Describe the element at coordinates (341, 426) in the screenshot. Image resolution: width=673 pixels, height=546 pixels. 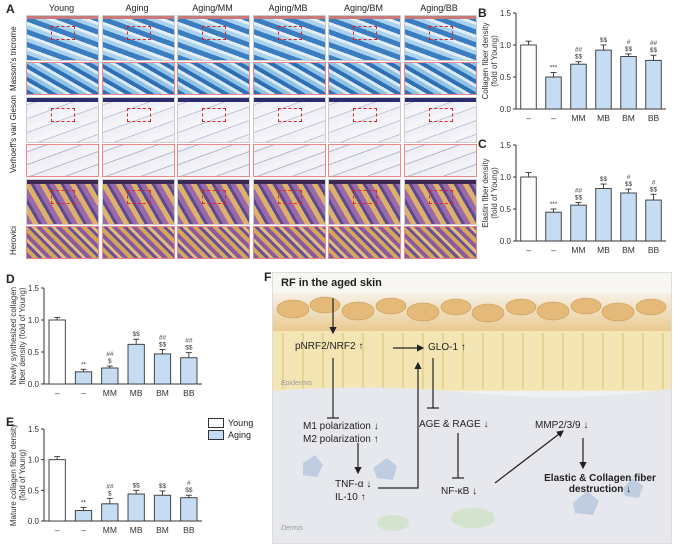
I see `node-m1: M1 polarization ↓` at that location.